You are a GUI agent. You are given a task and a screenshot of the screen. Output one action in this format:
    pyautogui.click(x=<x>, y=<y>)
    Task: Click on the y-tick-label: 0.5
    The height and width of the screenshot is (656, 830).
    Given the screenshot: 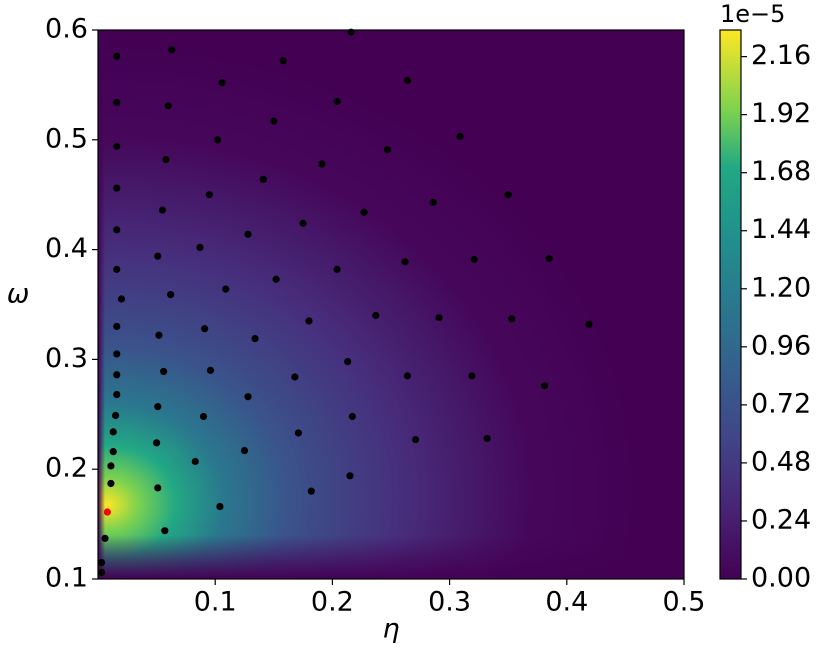 What is the action you would take?
    pyautogui.click(x=66, y=138)
    